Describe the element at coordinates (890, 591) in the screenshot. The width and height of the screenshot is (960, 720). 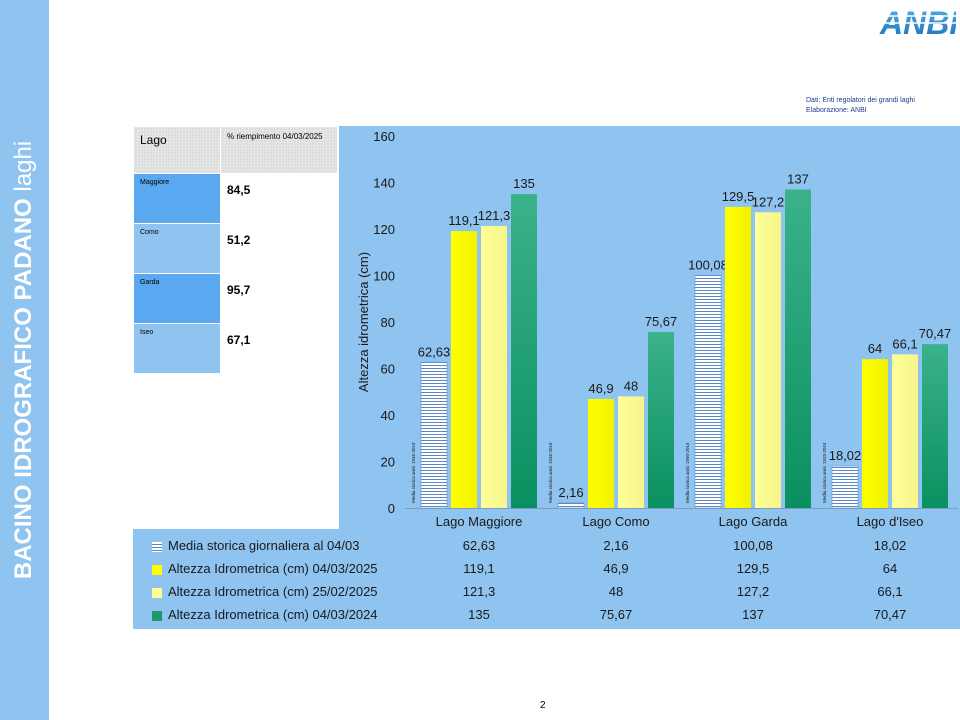
I see `data-table-cell: 66,1` at that location.